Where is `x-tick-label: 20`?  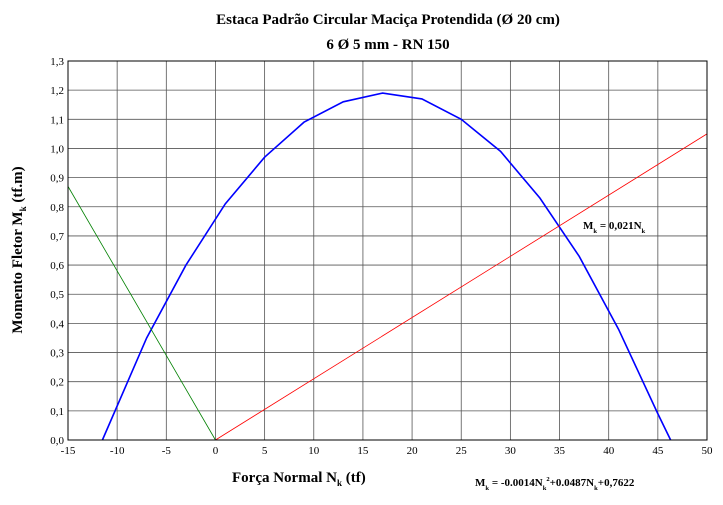 x-tick-label: 20 is located at coordinates (413, 451).